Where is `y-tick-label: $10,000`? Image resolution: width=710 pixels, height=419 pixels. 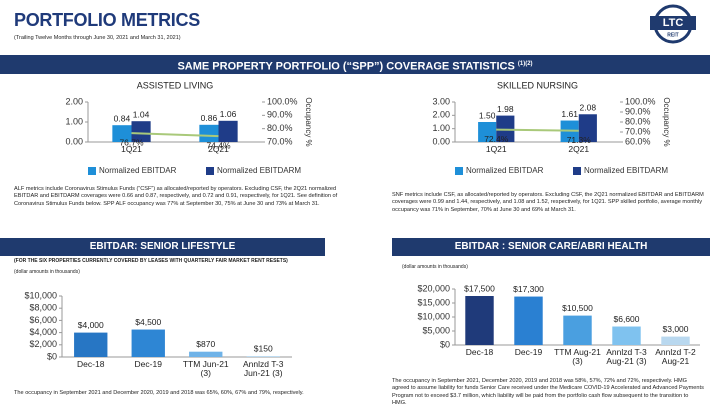
y-tick-label: $10,000 is located at coordinates (433, 316).